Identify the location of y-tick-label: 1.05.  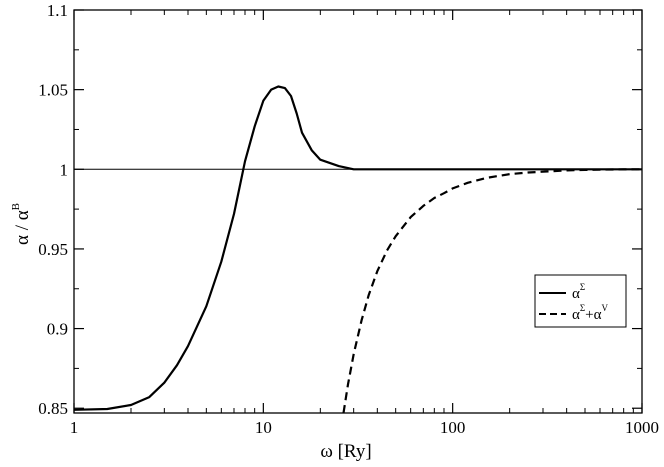
(53, 90).